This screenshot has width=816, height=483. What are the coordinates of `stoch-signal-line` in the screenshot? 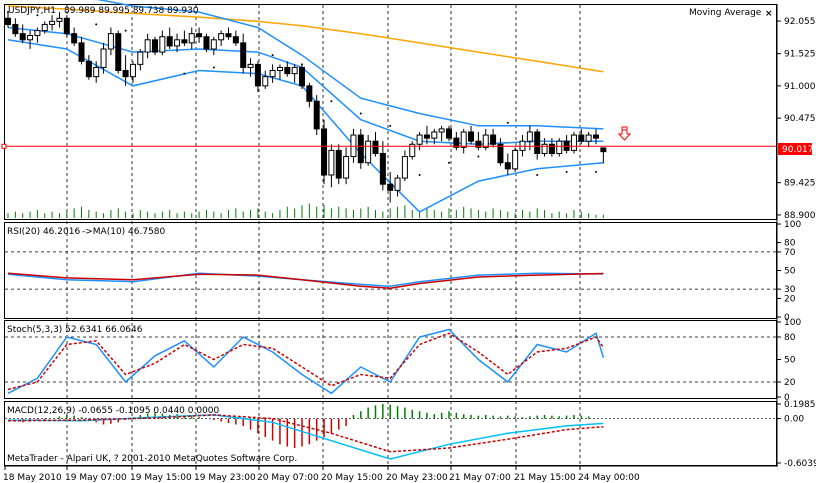 It's located at (306, 361).